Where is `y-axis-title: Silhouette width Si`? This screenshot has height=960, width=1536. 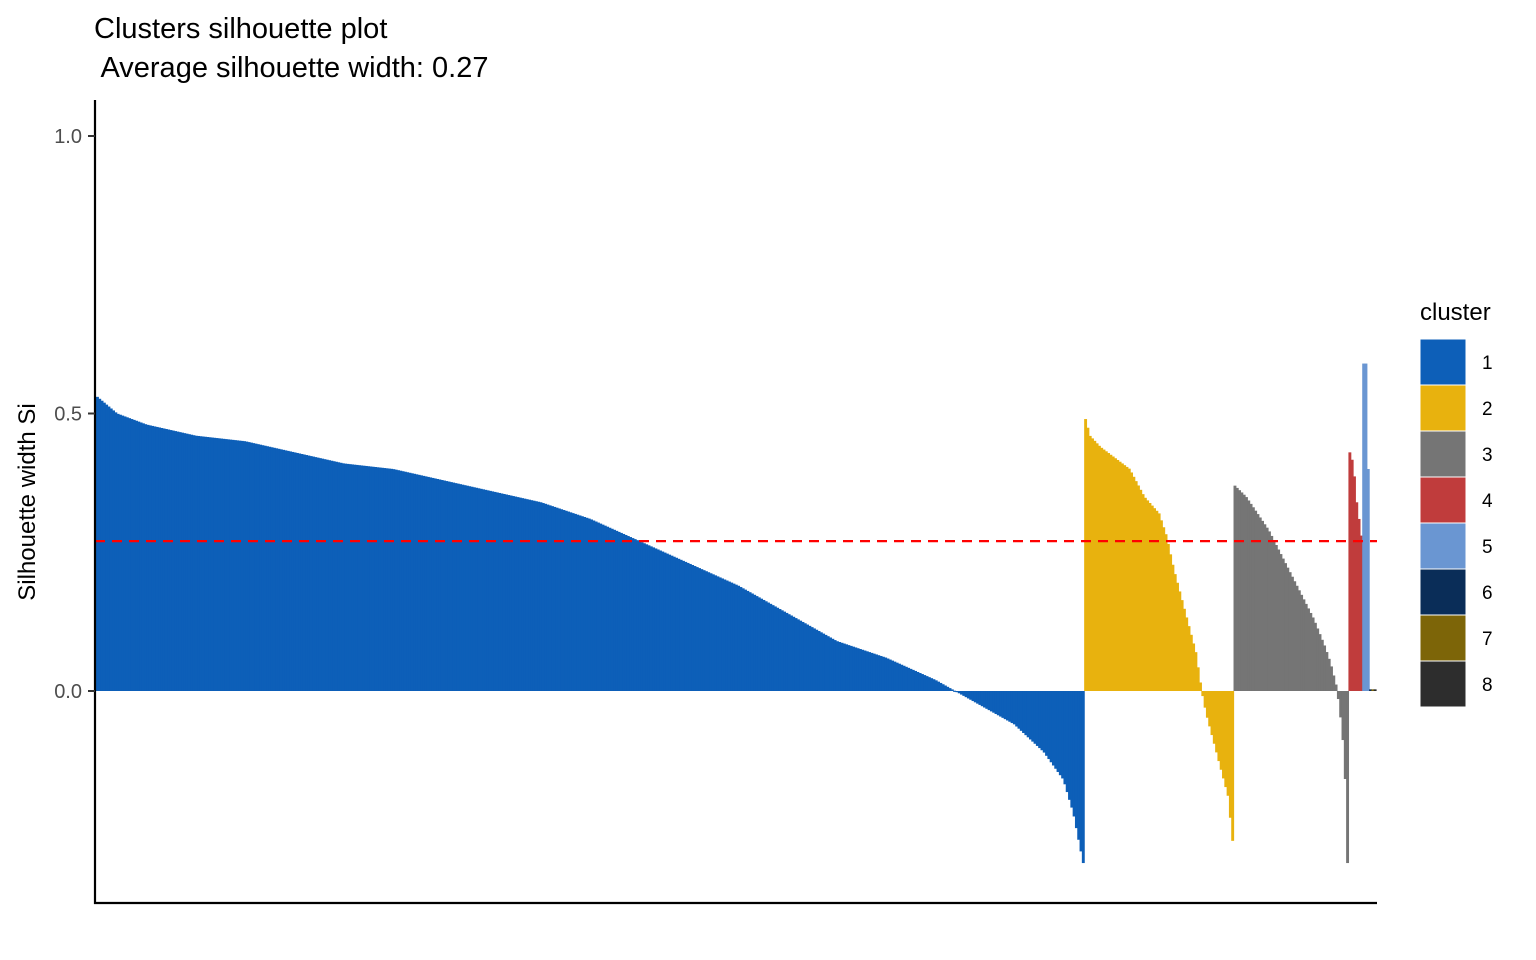
y-axis-title: Silhouette width Si is located at coordinates (27, 501).